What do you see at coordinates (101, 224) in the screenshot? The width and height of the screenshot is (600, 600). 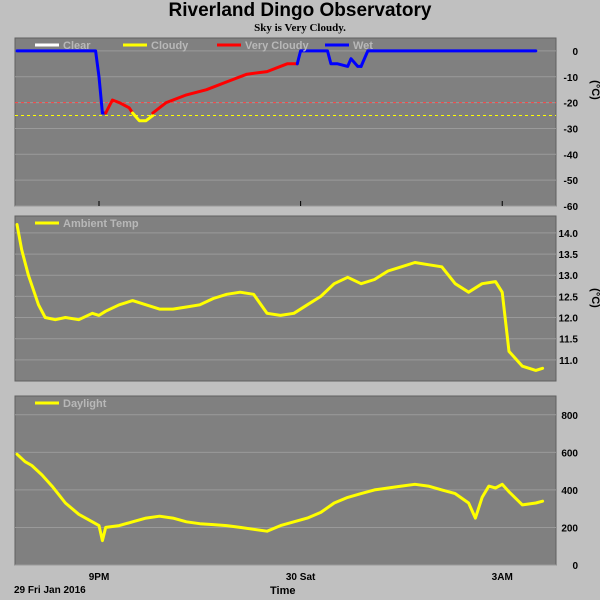 I see `ambient-temp-legend-label: Ambient Temp` at bounding box center [101, 224].